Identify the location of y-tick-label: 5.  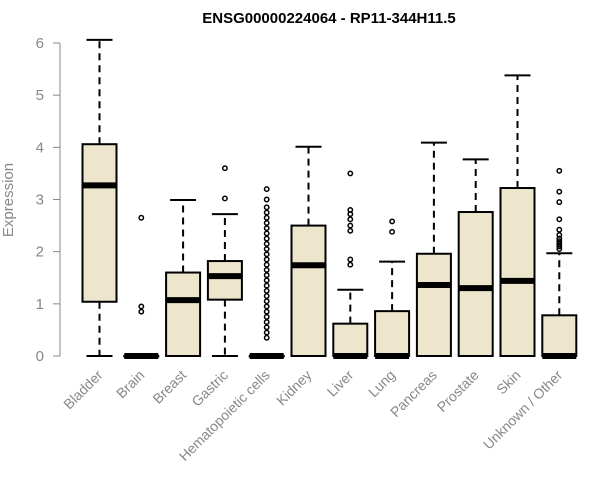
(40, 95).